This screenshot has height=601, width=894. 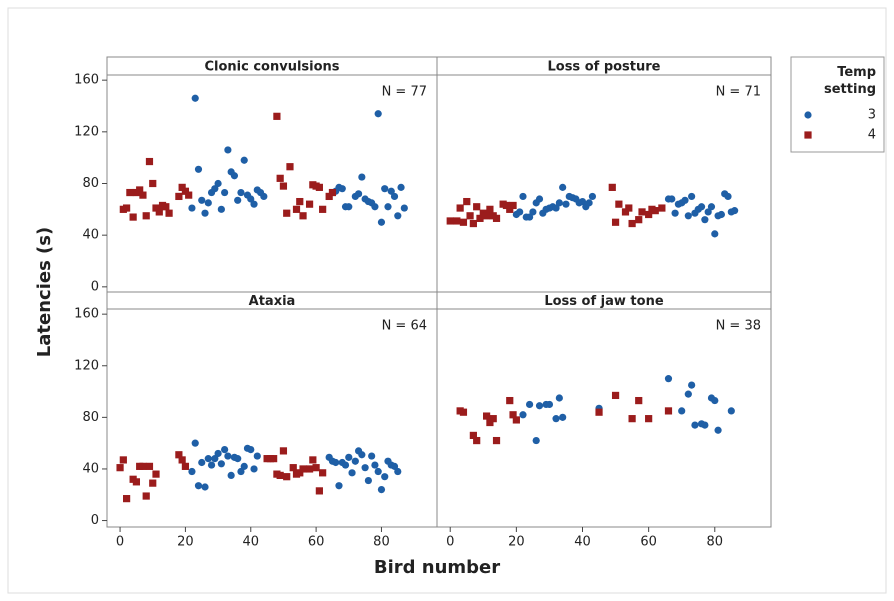 I want to click on y-tick-label: 0, so click(x=95, y=286).